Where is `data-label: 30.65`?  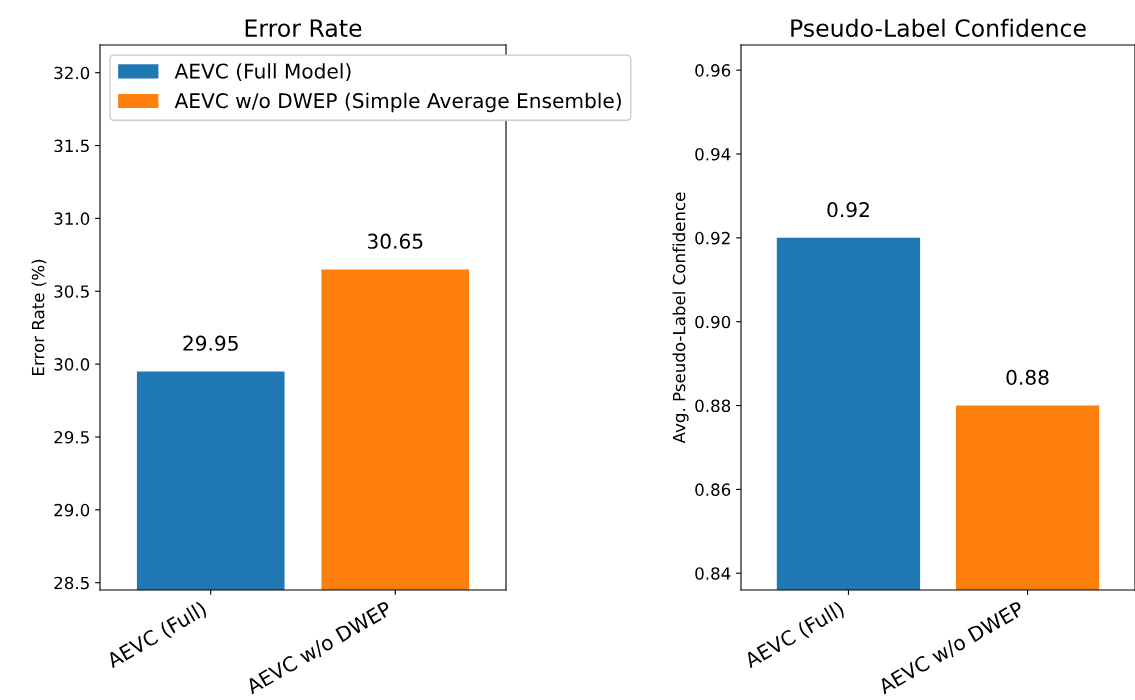 data-label: 30.65 is located at coordinates (395, 241).